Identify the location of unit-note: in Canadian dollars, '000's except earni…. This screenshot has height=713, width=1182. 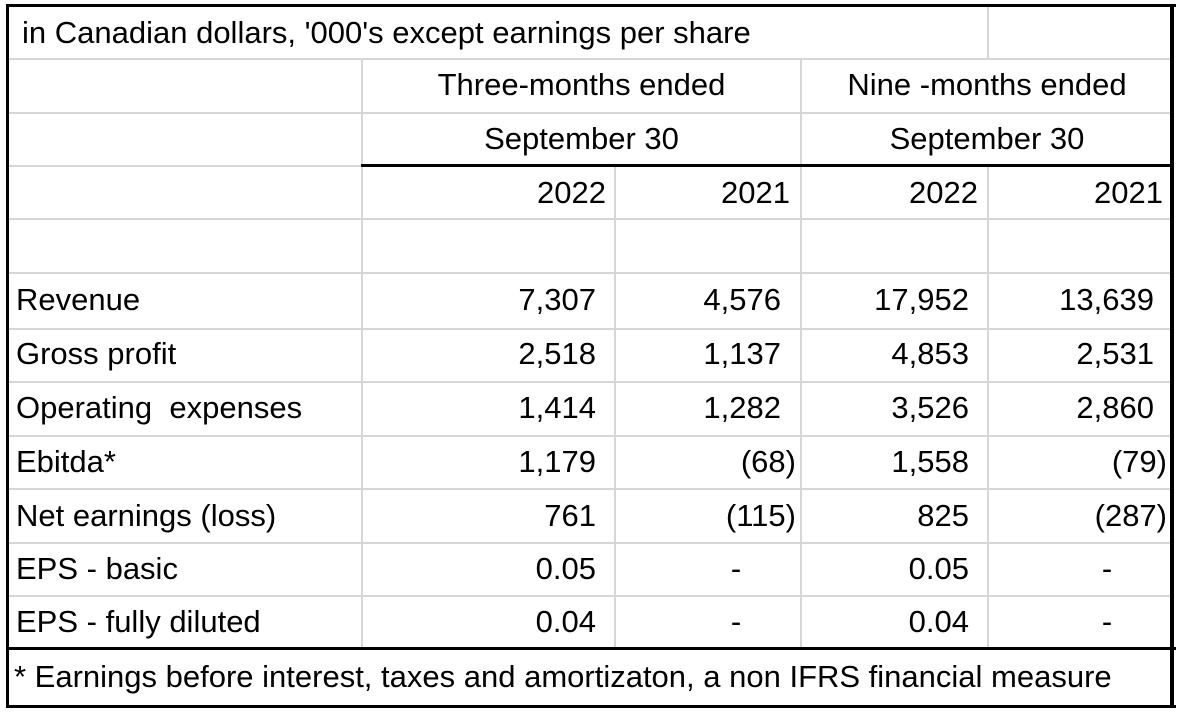
(386, 32).